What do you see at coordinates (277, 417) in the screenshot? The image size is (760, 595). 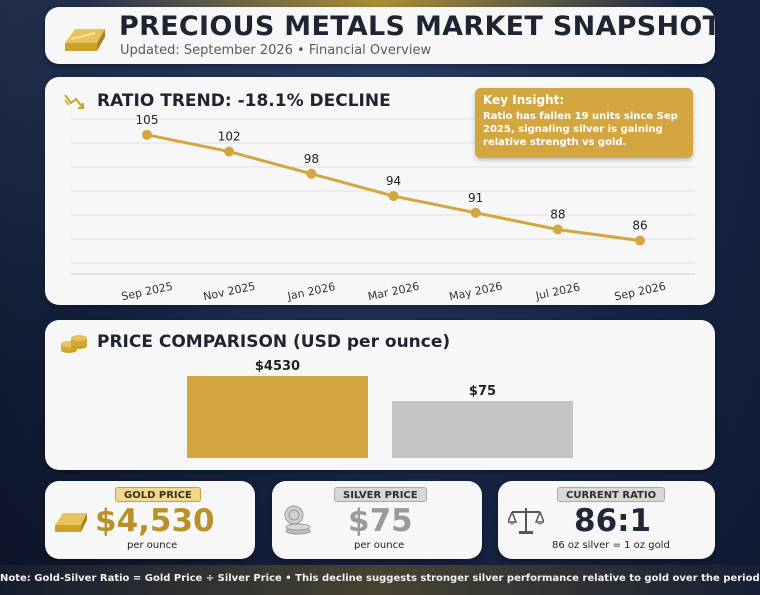 I see `gold-bar` at bounding box center [277, 417].